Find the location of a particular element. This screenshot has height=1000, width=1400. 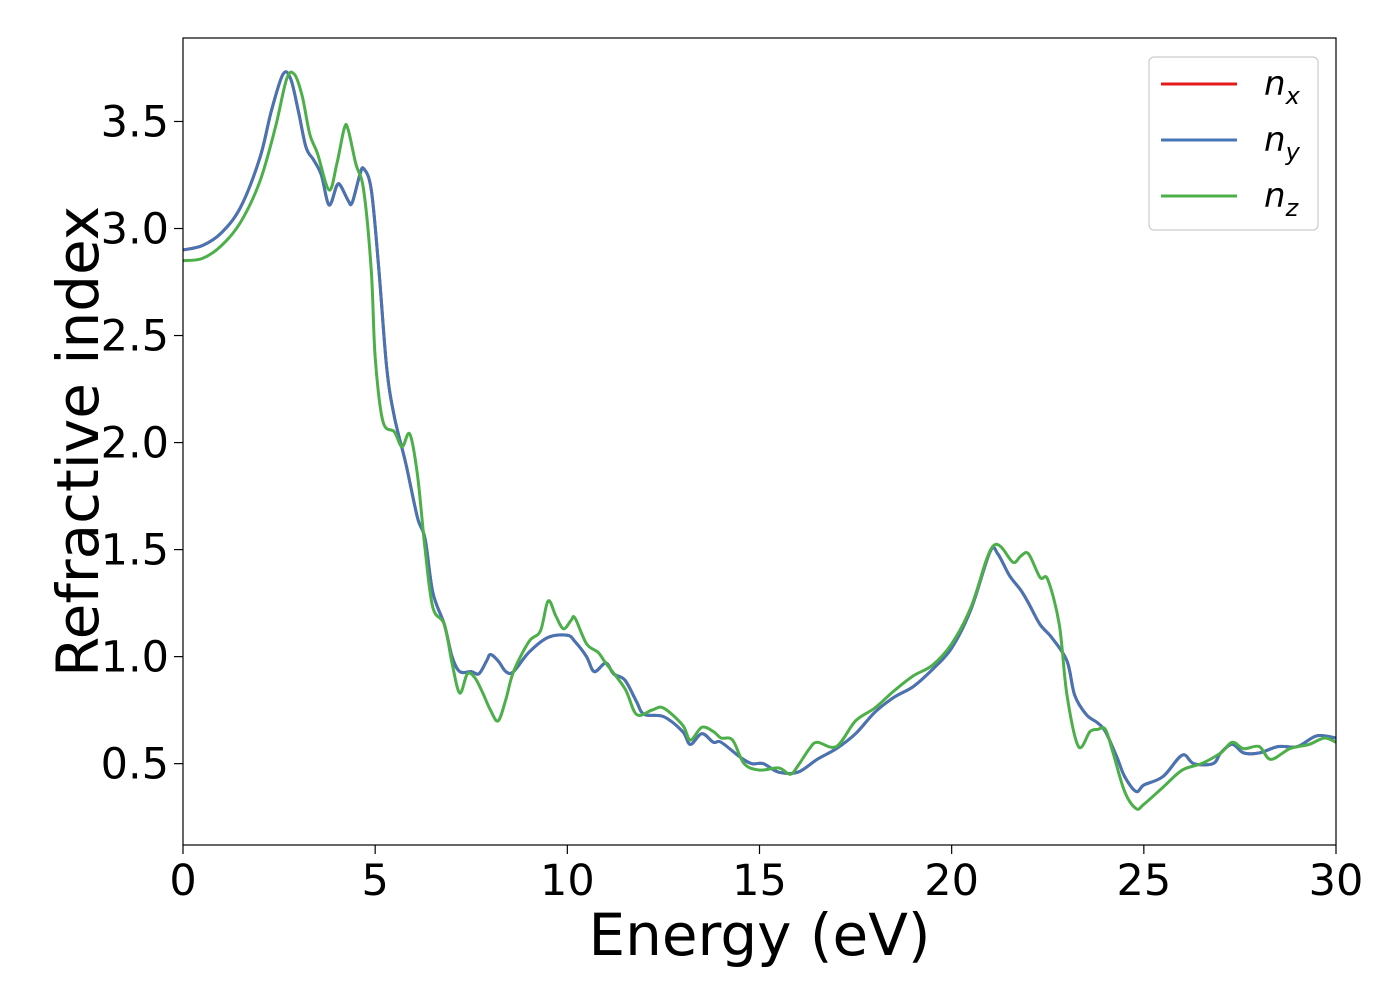

legend-label-subscript: z is located at coordinates (1292, 208).